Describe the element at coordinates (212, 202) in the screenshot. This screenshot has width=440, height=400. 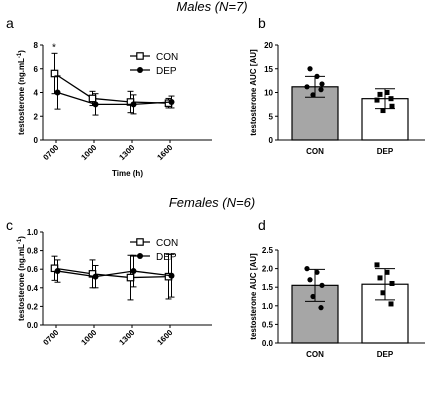
I see `females-heading: Females (N=6)` at that location.